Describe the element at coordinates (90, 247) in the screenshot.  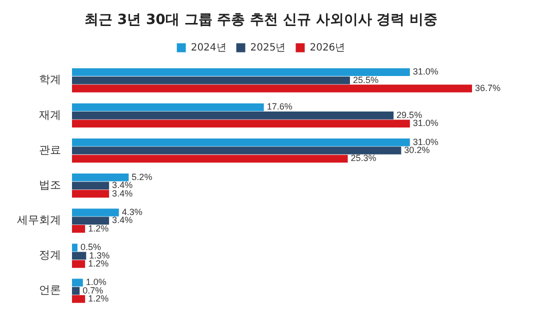
I see `data-label: 0.5%` at that location.